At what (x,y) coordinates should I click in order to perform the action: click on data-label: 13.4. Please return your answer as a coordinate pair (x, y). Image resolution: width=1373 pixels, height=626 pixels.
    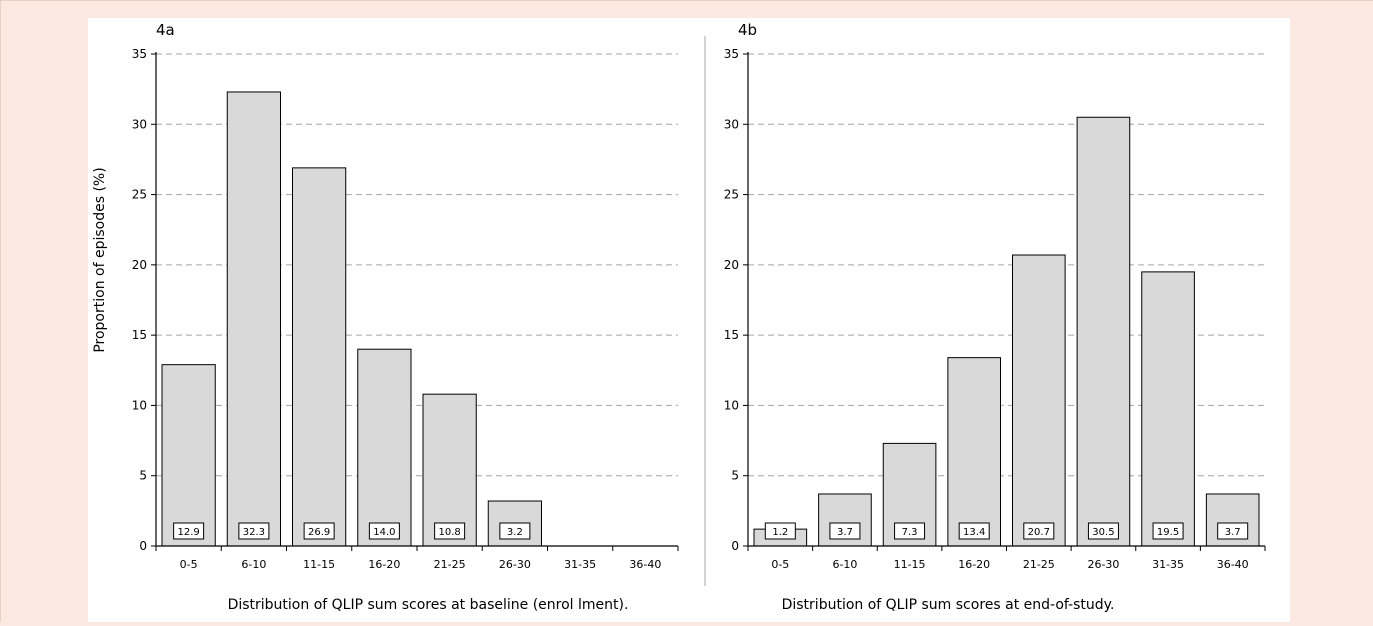
    Looking at the image, I should click on (974, 532).